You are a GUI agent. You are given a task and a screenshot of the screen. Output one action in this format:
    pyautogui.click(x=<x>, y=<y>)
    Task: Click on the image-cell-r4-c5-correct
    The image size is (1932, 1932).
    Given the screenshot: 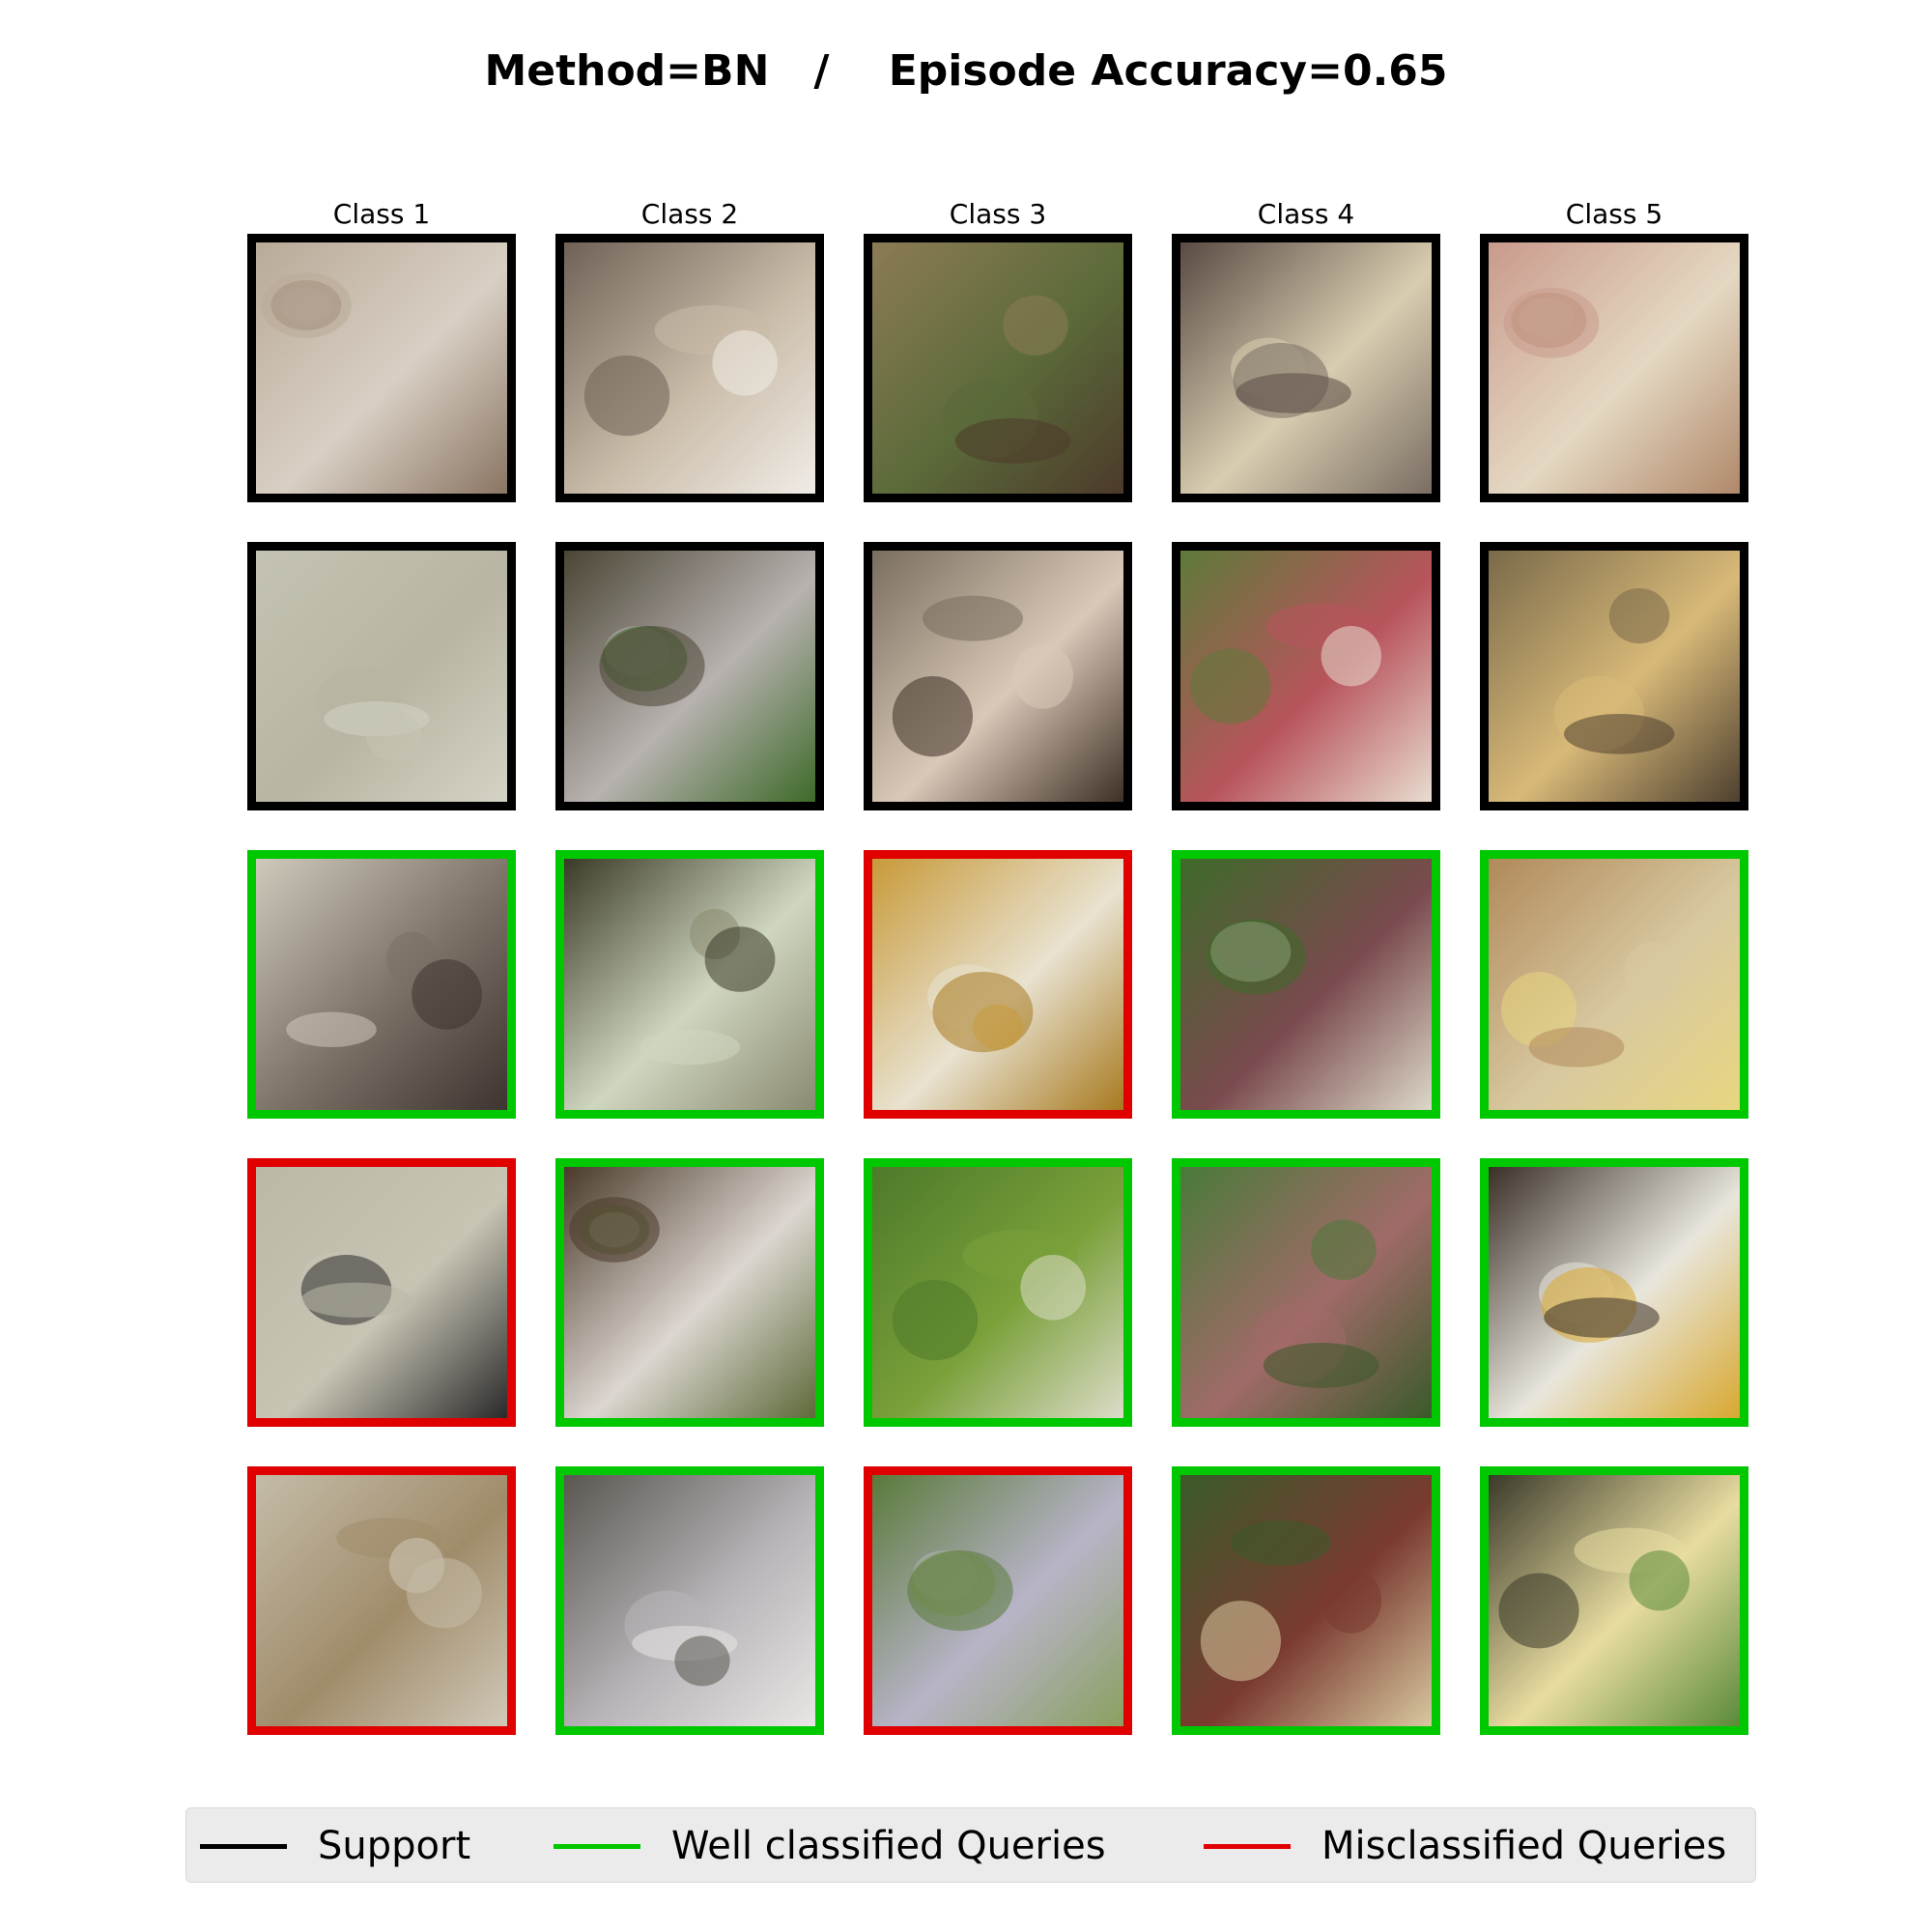 What is the action you would take?
    pyautogui.click(x=1614, y=1292)
    